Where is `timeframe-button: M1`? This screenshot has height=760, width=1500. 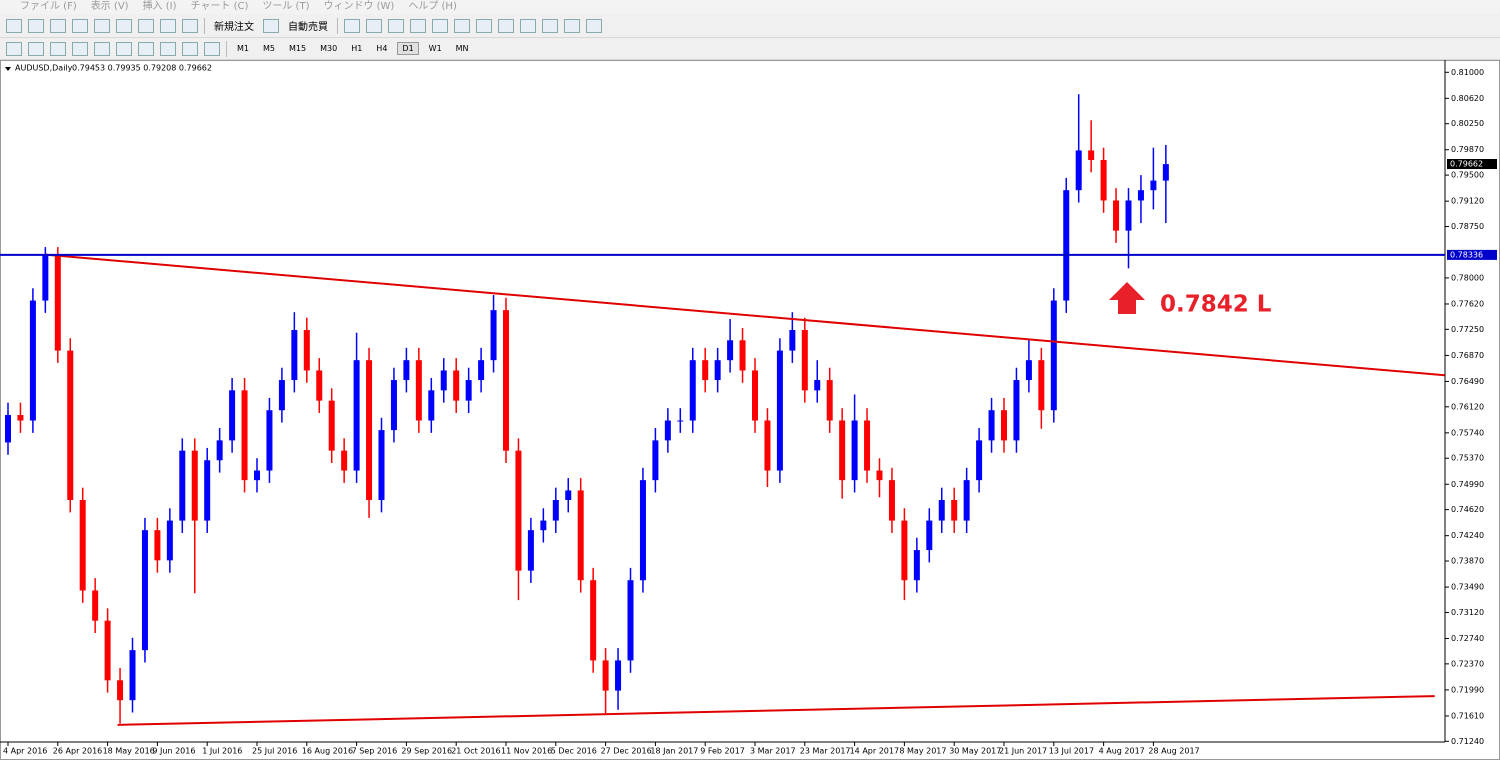 timeframe-button: M1 is located at coordinates (243, 48).